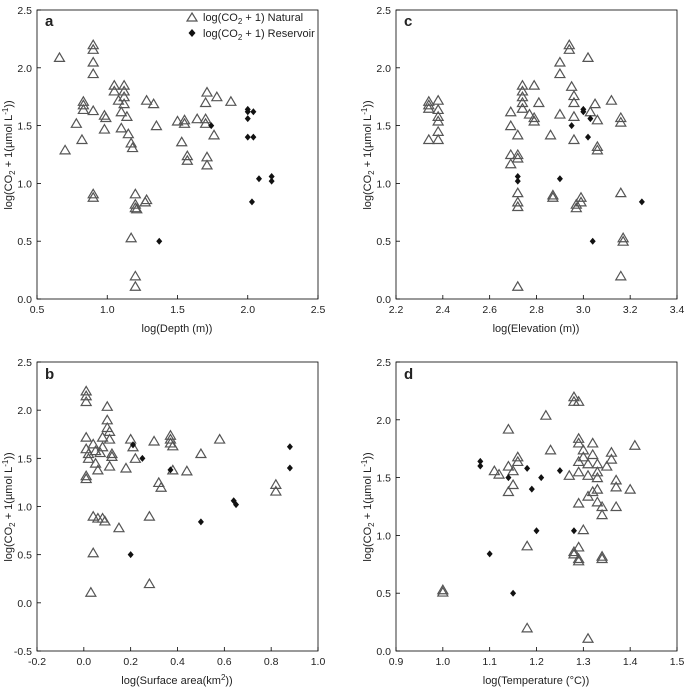 The height and width of the screenshot is (689, 685). I want to click on y-tick-label: 0.5, so click(383, 242).